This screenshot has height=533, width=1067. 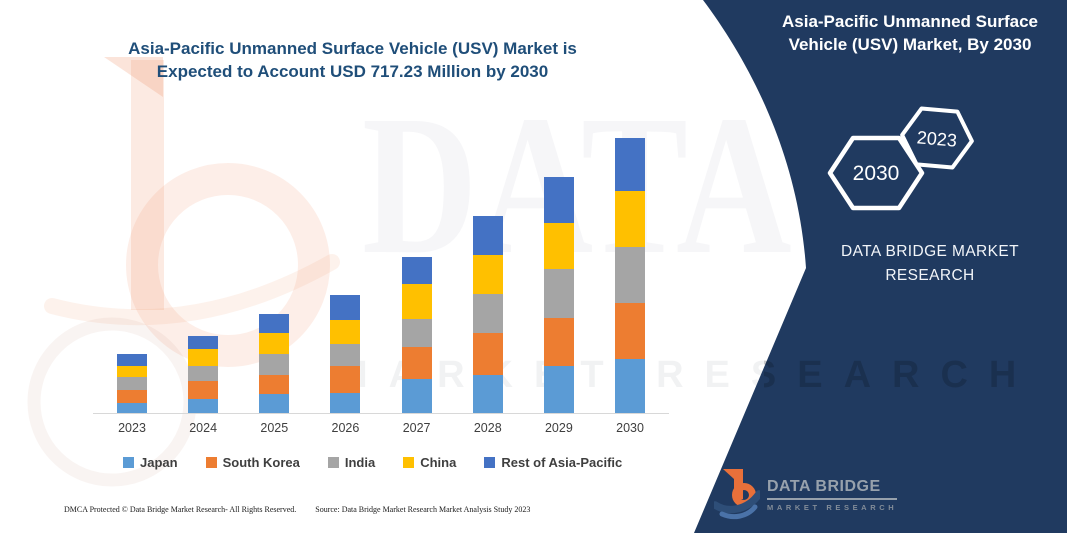 I want to click on legend-swatch-rest-of-asia-pacific, so click(x=490, y=462).